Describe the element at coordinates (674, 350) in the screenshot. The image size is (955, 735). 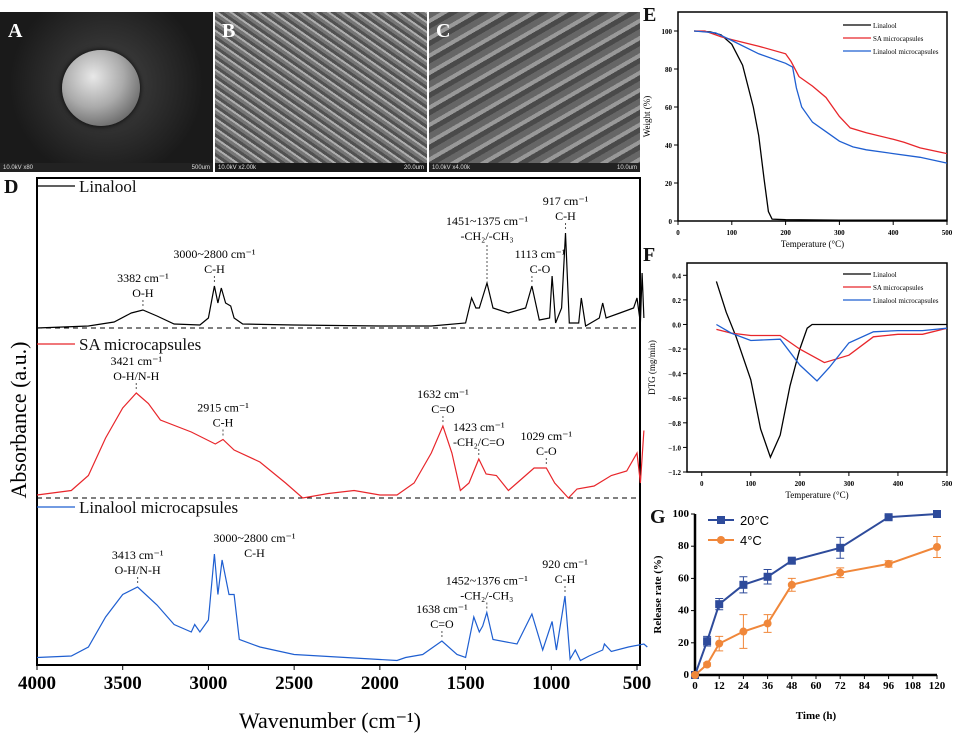
I see `y-tick-label: −0.2` at that location.